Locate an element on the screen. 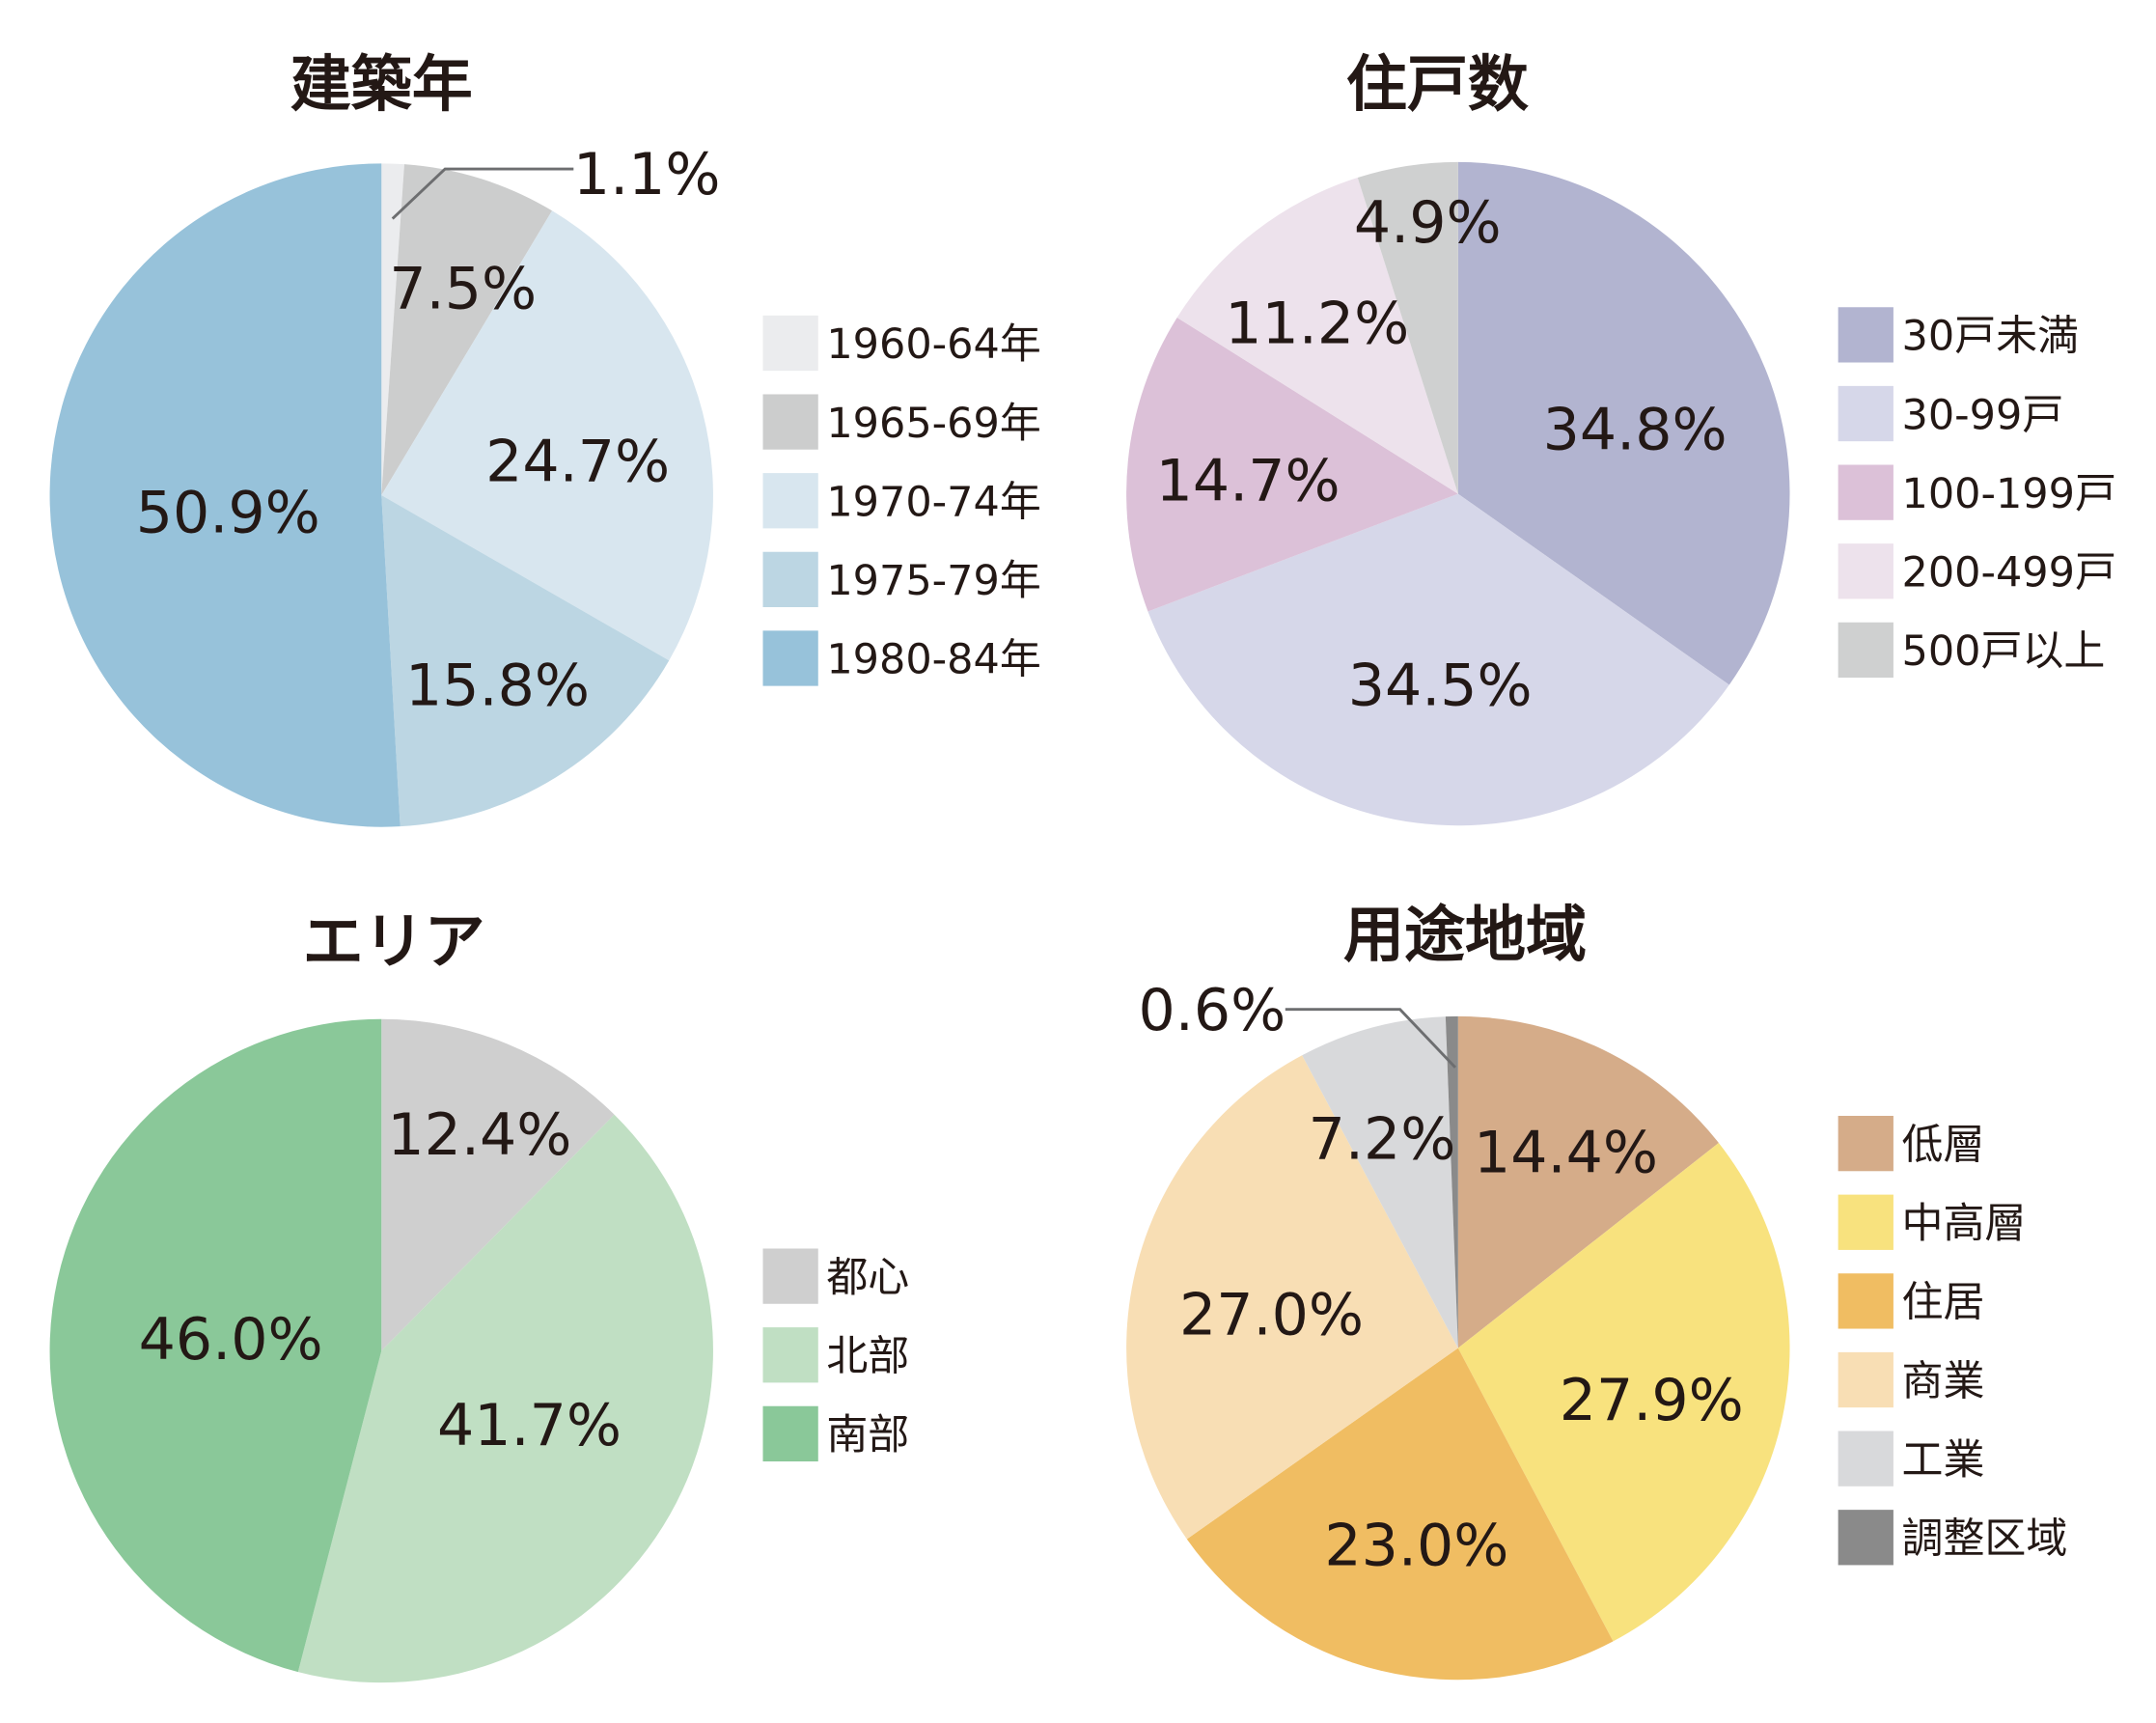 Image resolution: width=2156 pixels, height=1723 pixels. legend-label: 30-99戸 is located at coordinates (1983, 415).